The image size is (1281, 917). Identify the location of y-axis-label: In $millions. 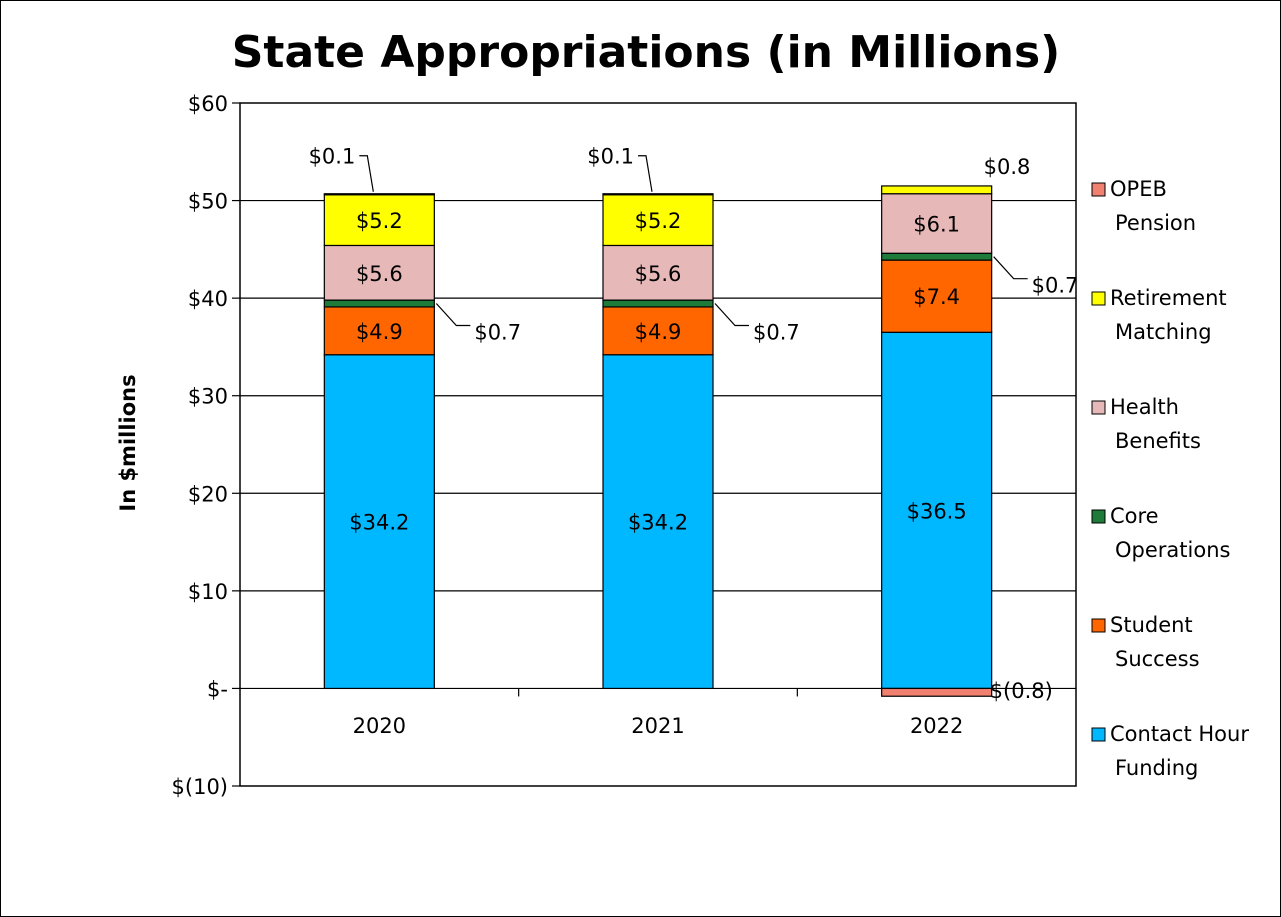
(128, 442).